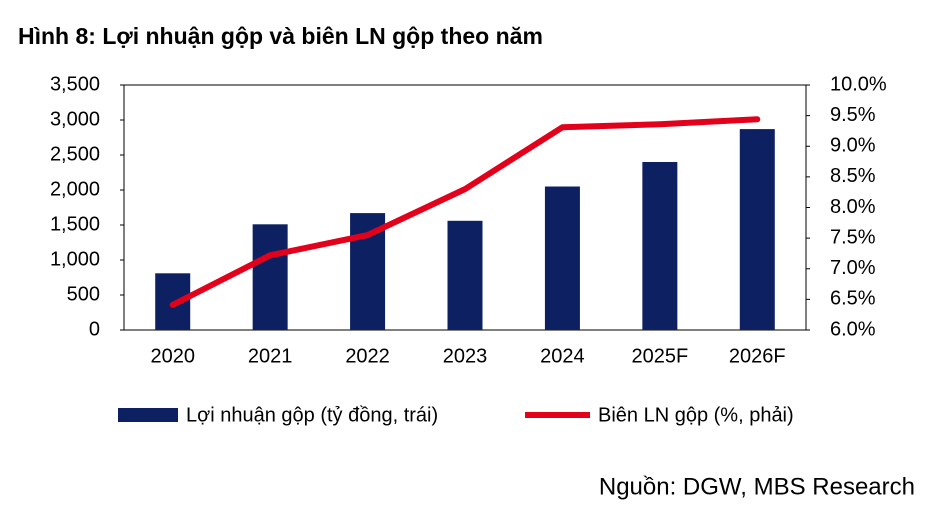 Image resolution: width=946 pixels, height=528 pixels. I want to click on x-tick-label: 2025F, so click(659, 356).